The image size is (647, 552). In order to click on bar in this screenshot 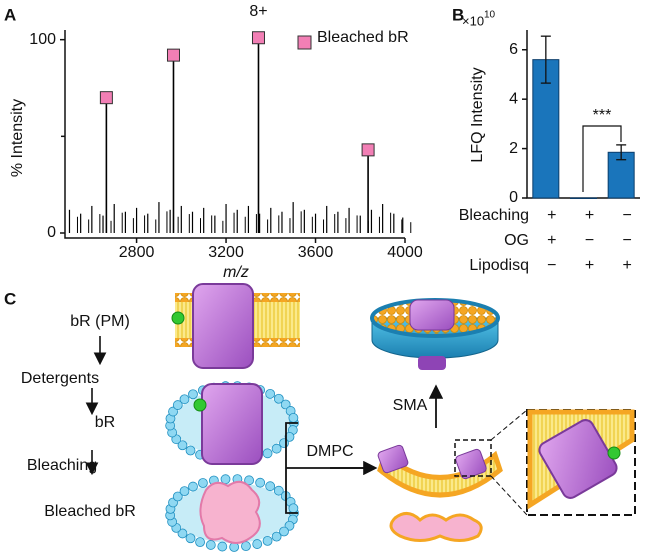, I will do `click(583, 198)`.